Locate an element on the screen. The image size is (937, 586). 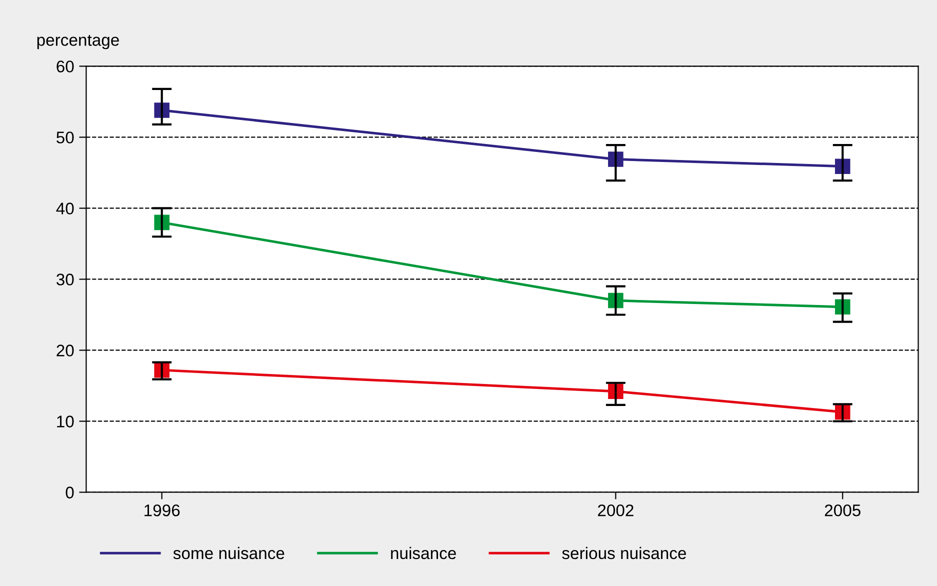
y-tick-label: 60 is located at coordinates (65, 66).